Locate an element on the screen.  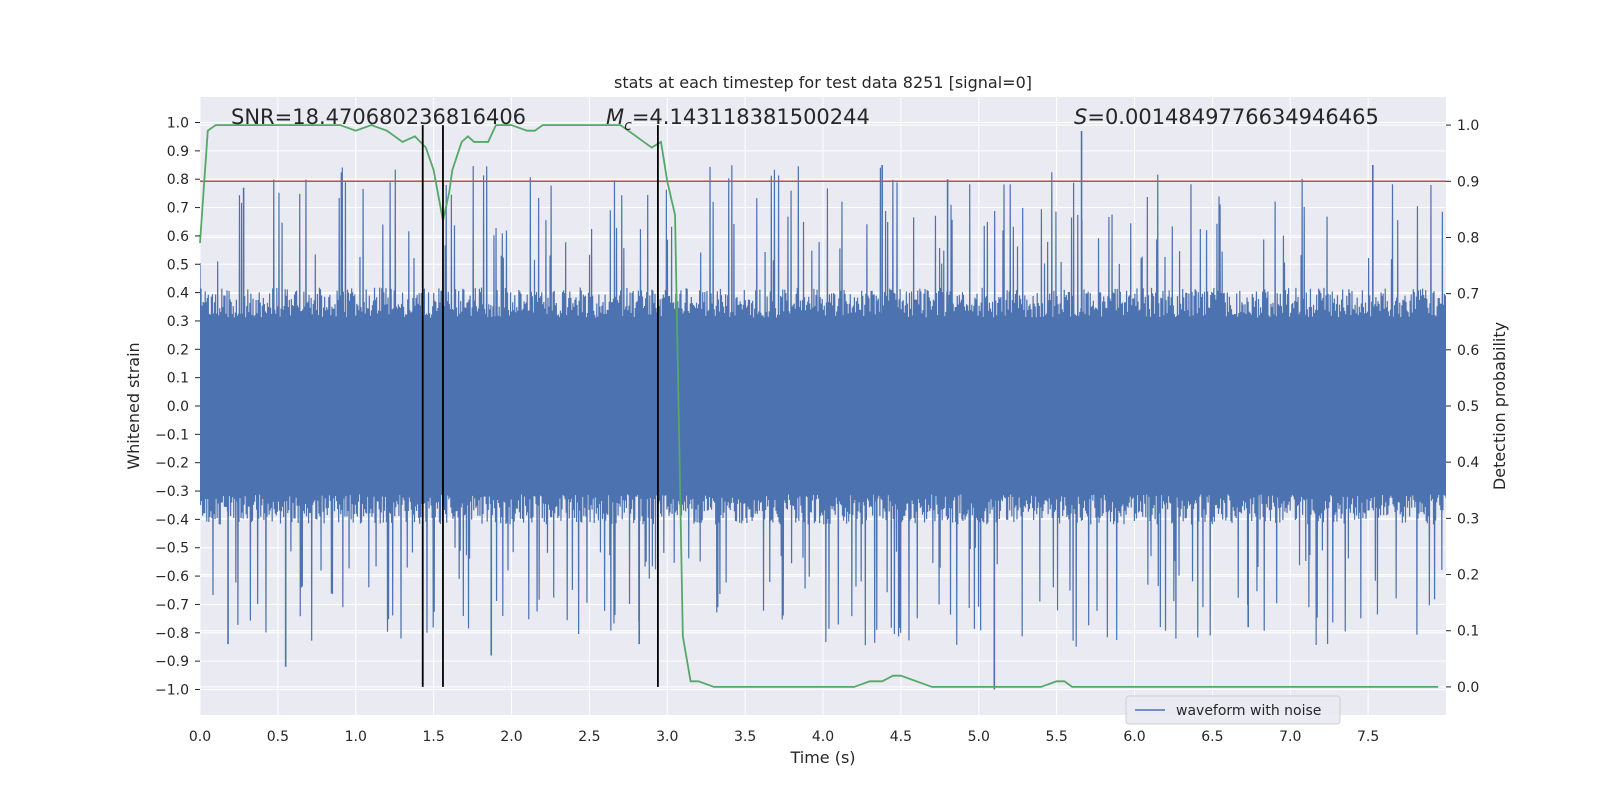
y-right-tick-label: 0.0 is located at coordinates (1468, 688).